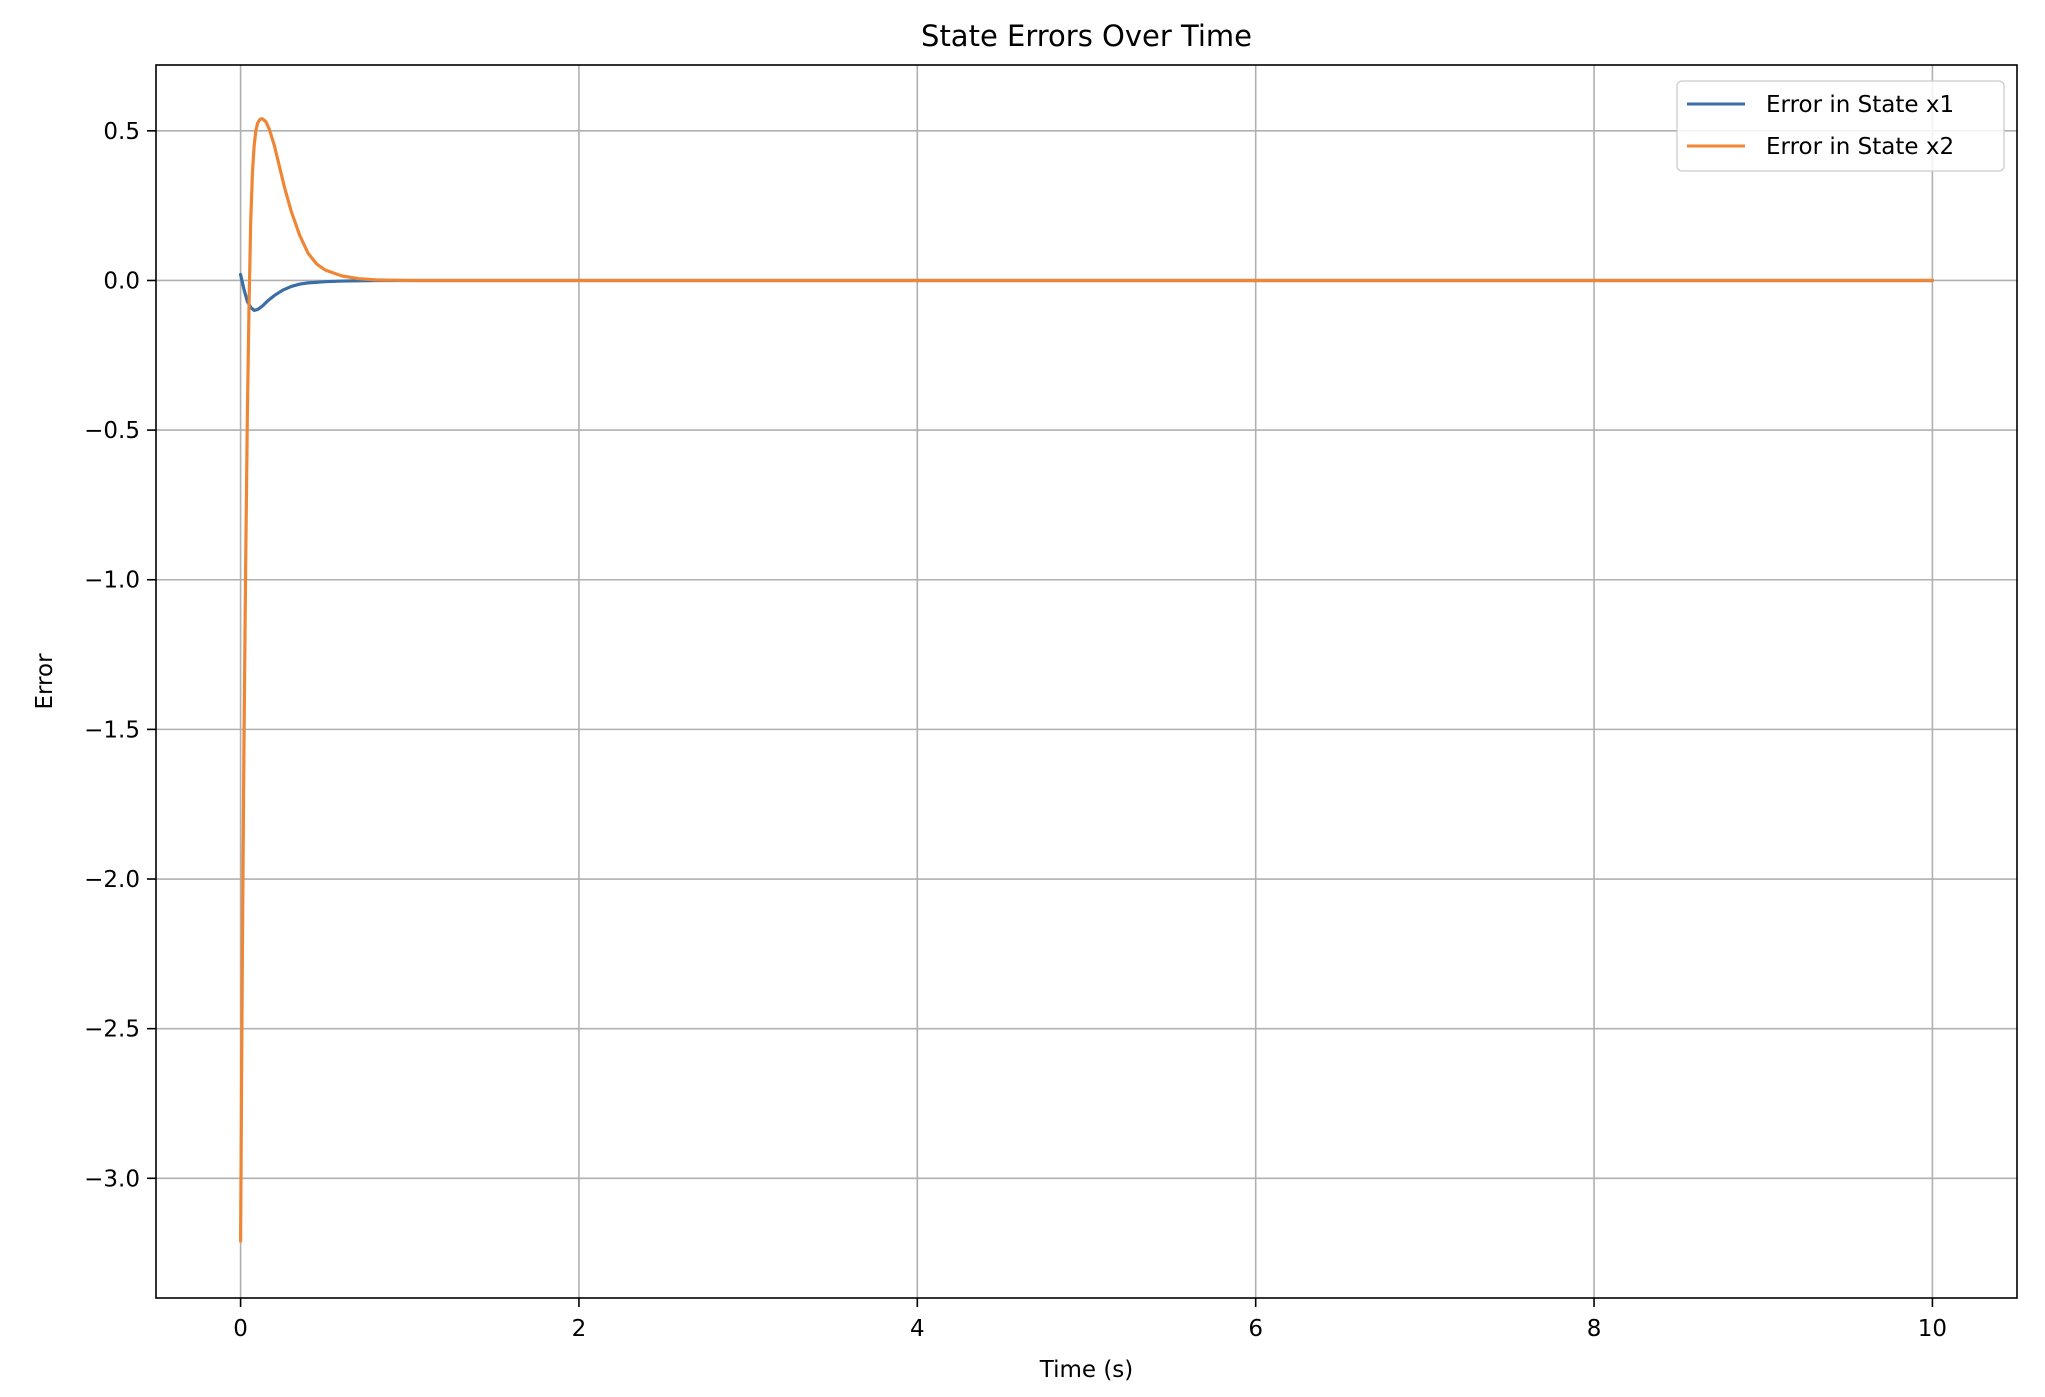 The image size is (2045, 1397). What do you see at coordinates (112, 581) in the screenshot?
I see `y-tick-label: −1.0` at bounding box center [112, 581].